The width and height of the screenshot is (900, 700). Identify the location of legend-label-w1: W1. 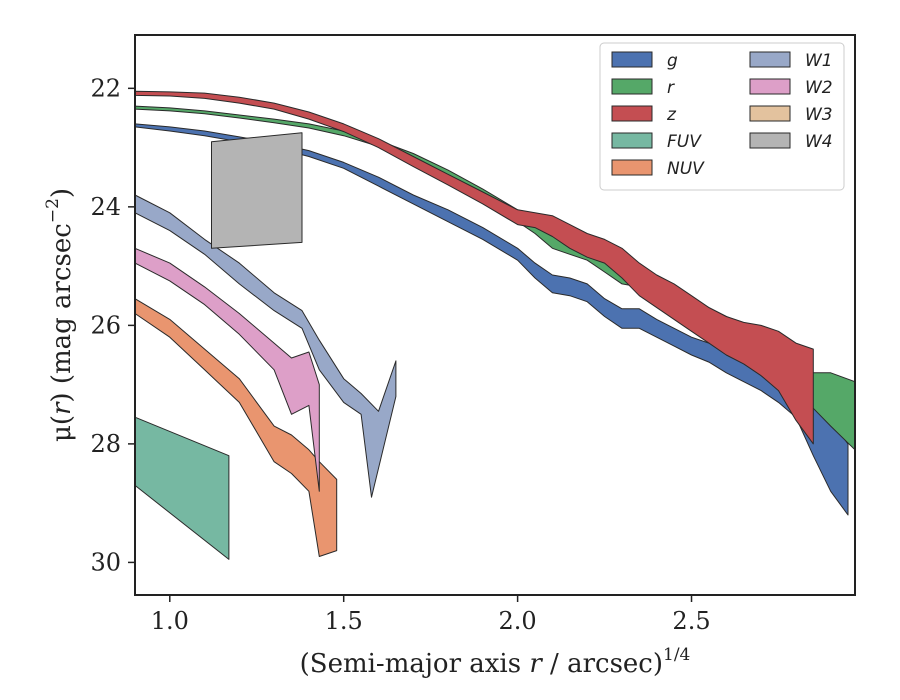
(819, 61).